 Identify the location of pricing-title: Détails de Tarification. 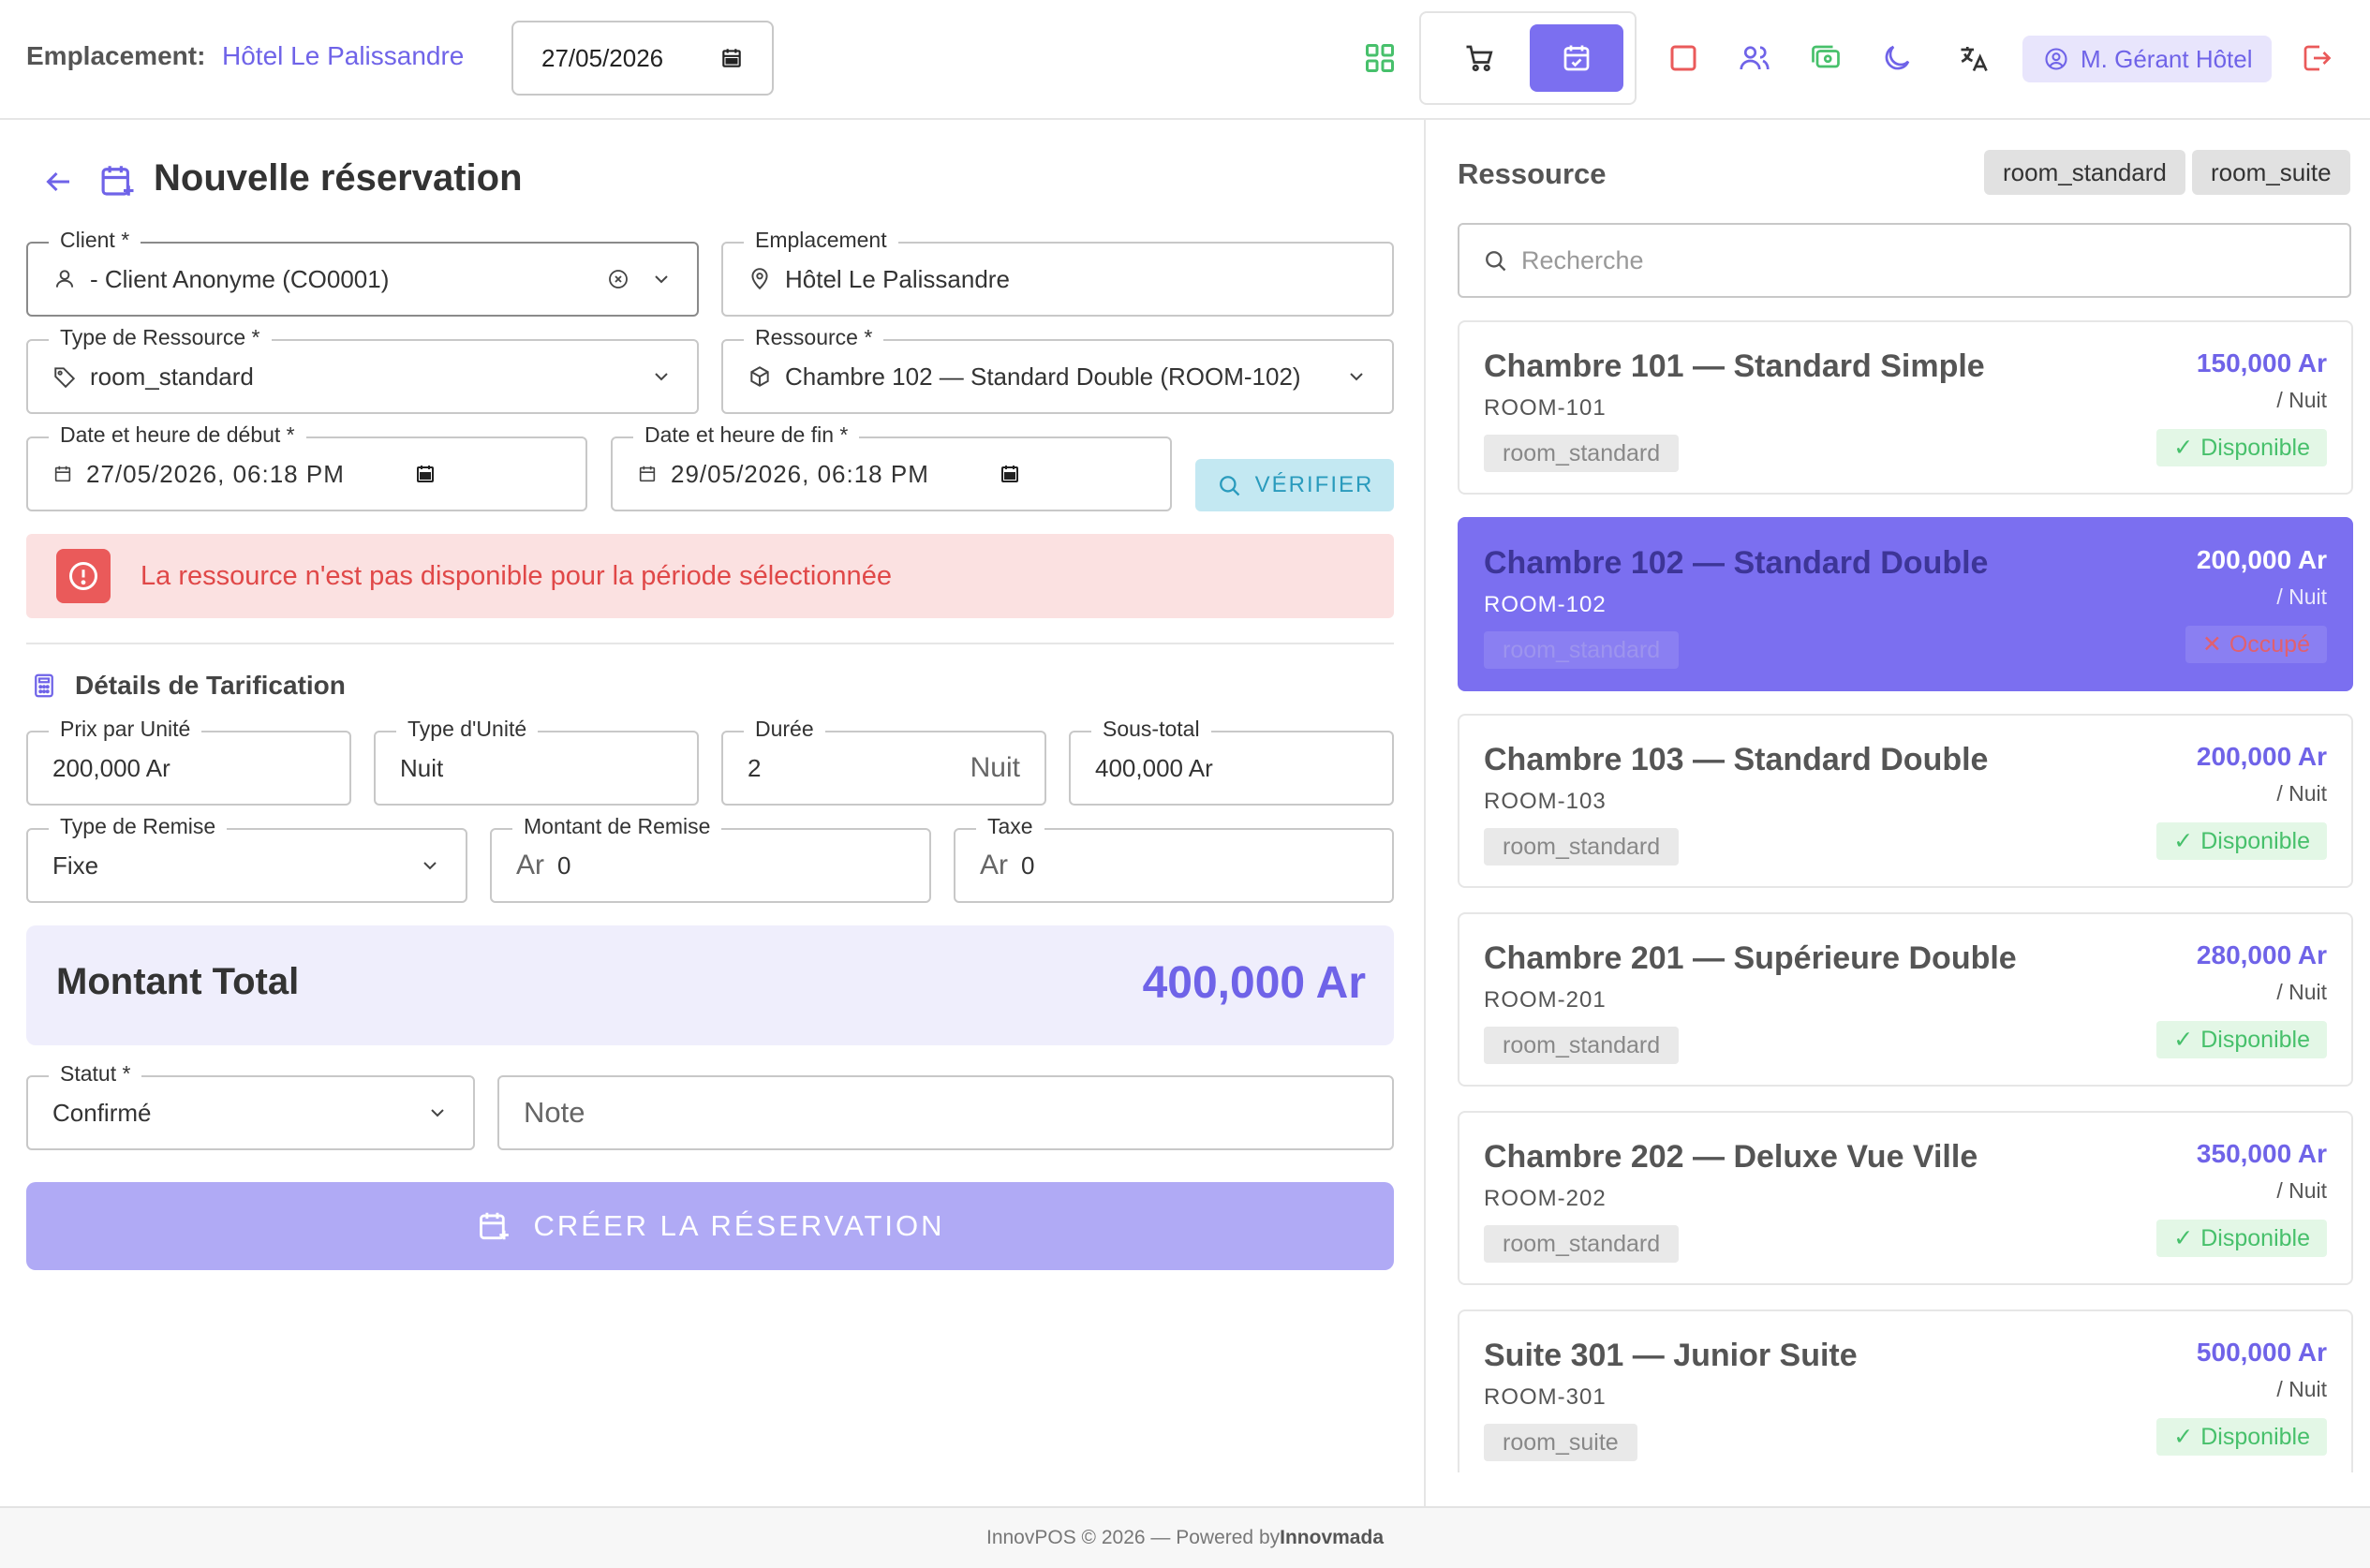
(211, 685).